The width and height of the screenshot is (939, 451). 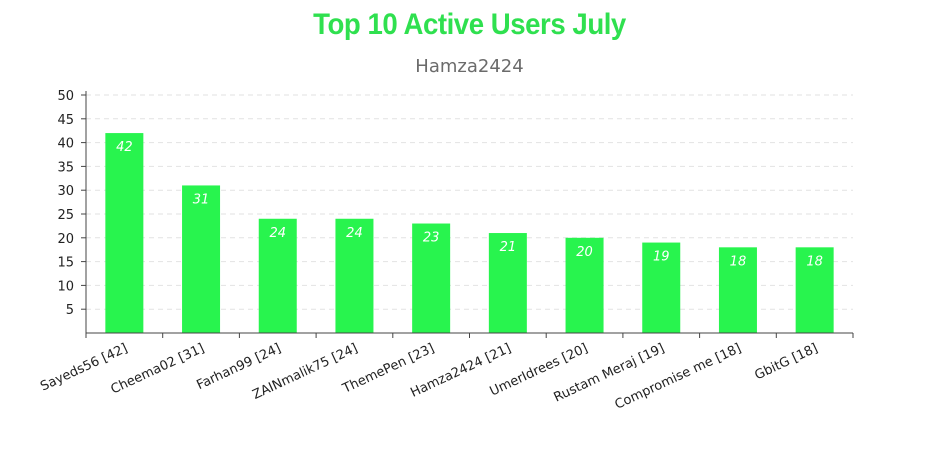 I want to click on y-tick-label: 25, so click(x=65, y=215).